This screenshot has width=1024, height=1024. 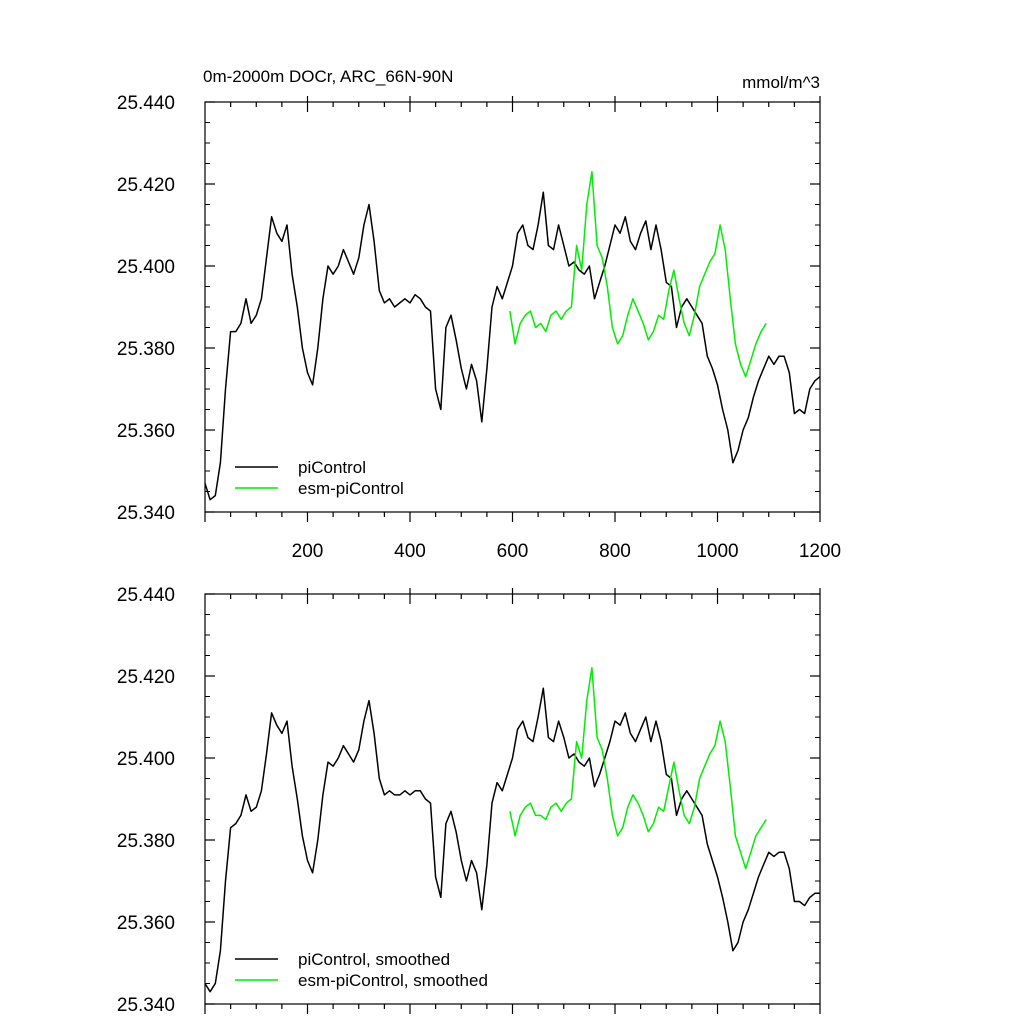 What do you see at coordinates (513, 551) in the screenshot?
I see `x-tick-label: 600` at bounding box center [513, 551].